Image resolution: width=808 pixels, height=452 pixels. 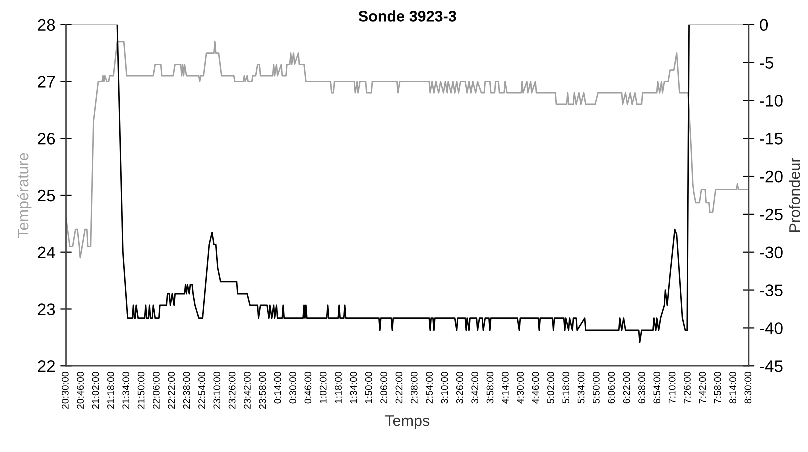 I want to click on x-tick-label: 4:30:00, so click(x=520, y=388).